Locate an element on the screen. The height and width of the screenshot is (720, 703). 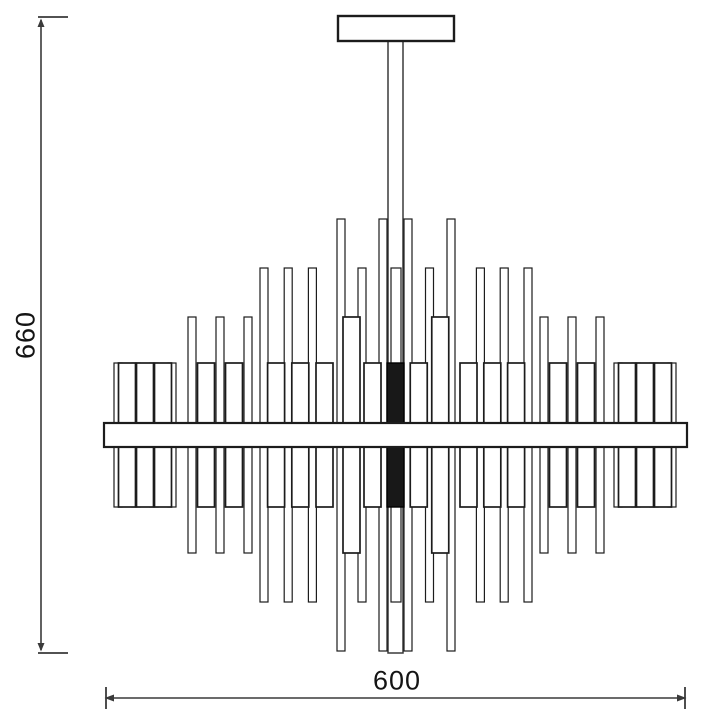
ceiling-canopy is located at coordinates (396, 28).